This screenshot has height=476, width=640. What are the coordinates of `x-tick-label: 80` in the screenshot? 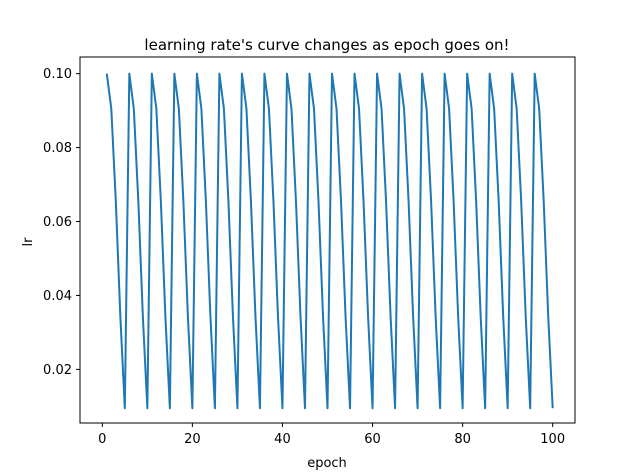 It's located at (462, 439).